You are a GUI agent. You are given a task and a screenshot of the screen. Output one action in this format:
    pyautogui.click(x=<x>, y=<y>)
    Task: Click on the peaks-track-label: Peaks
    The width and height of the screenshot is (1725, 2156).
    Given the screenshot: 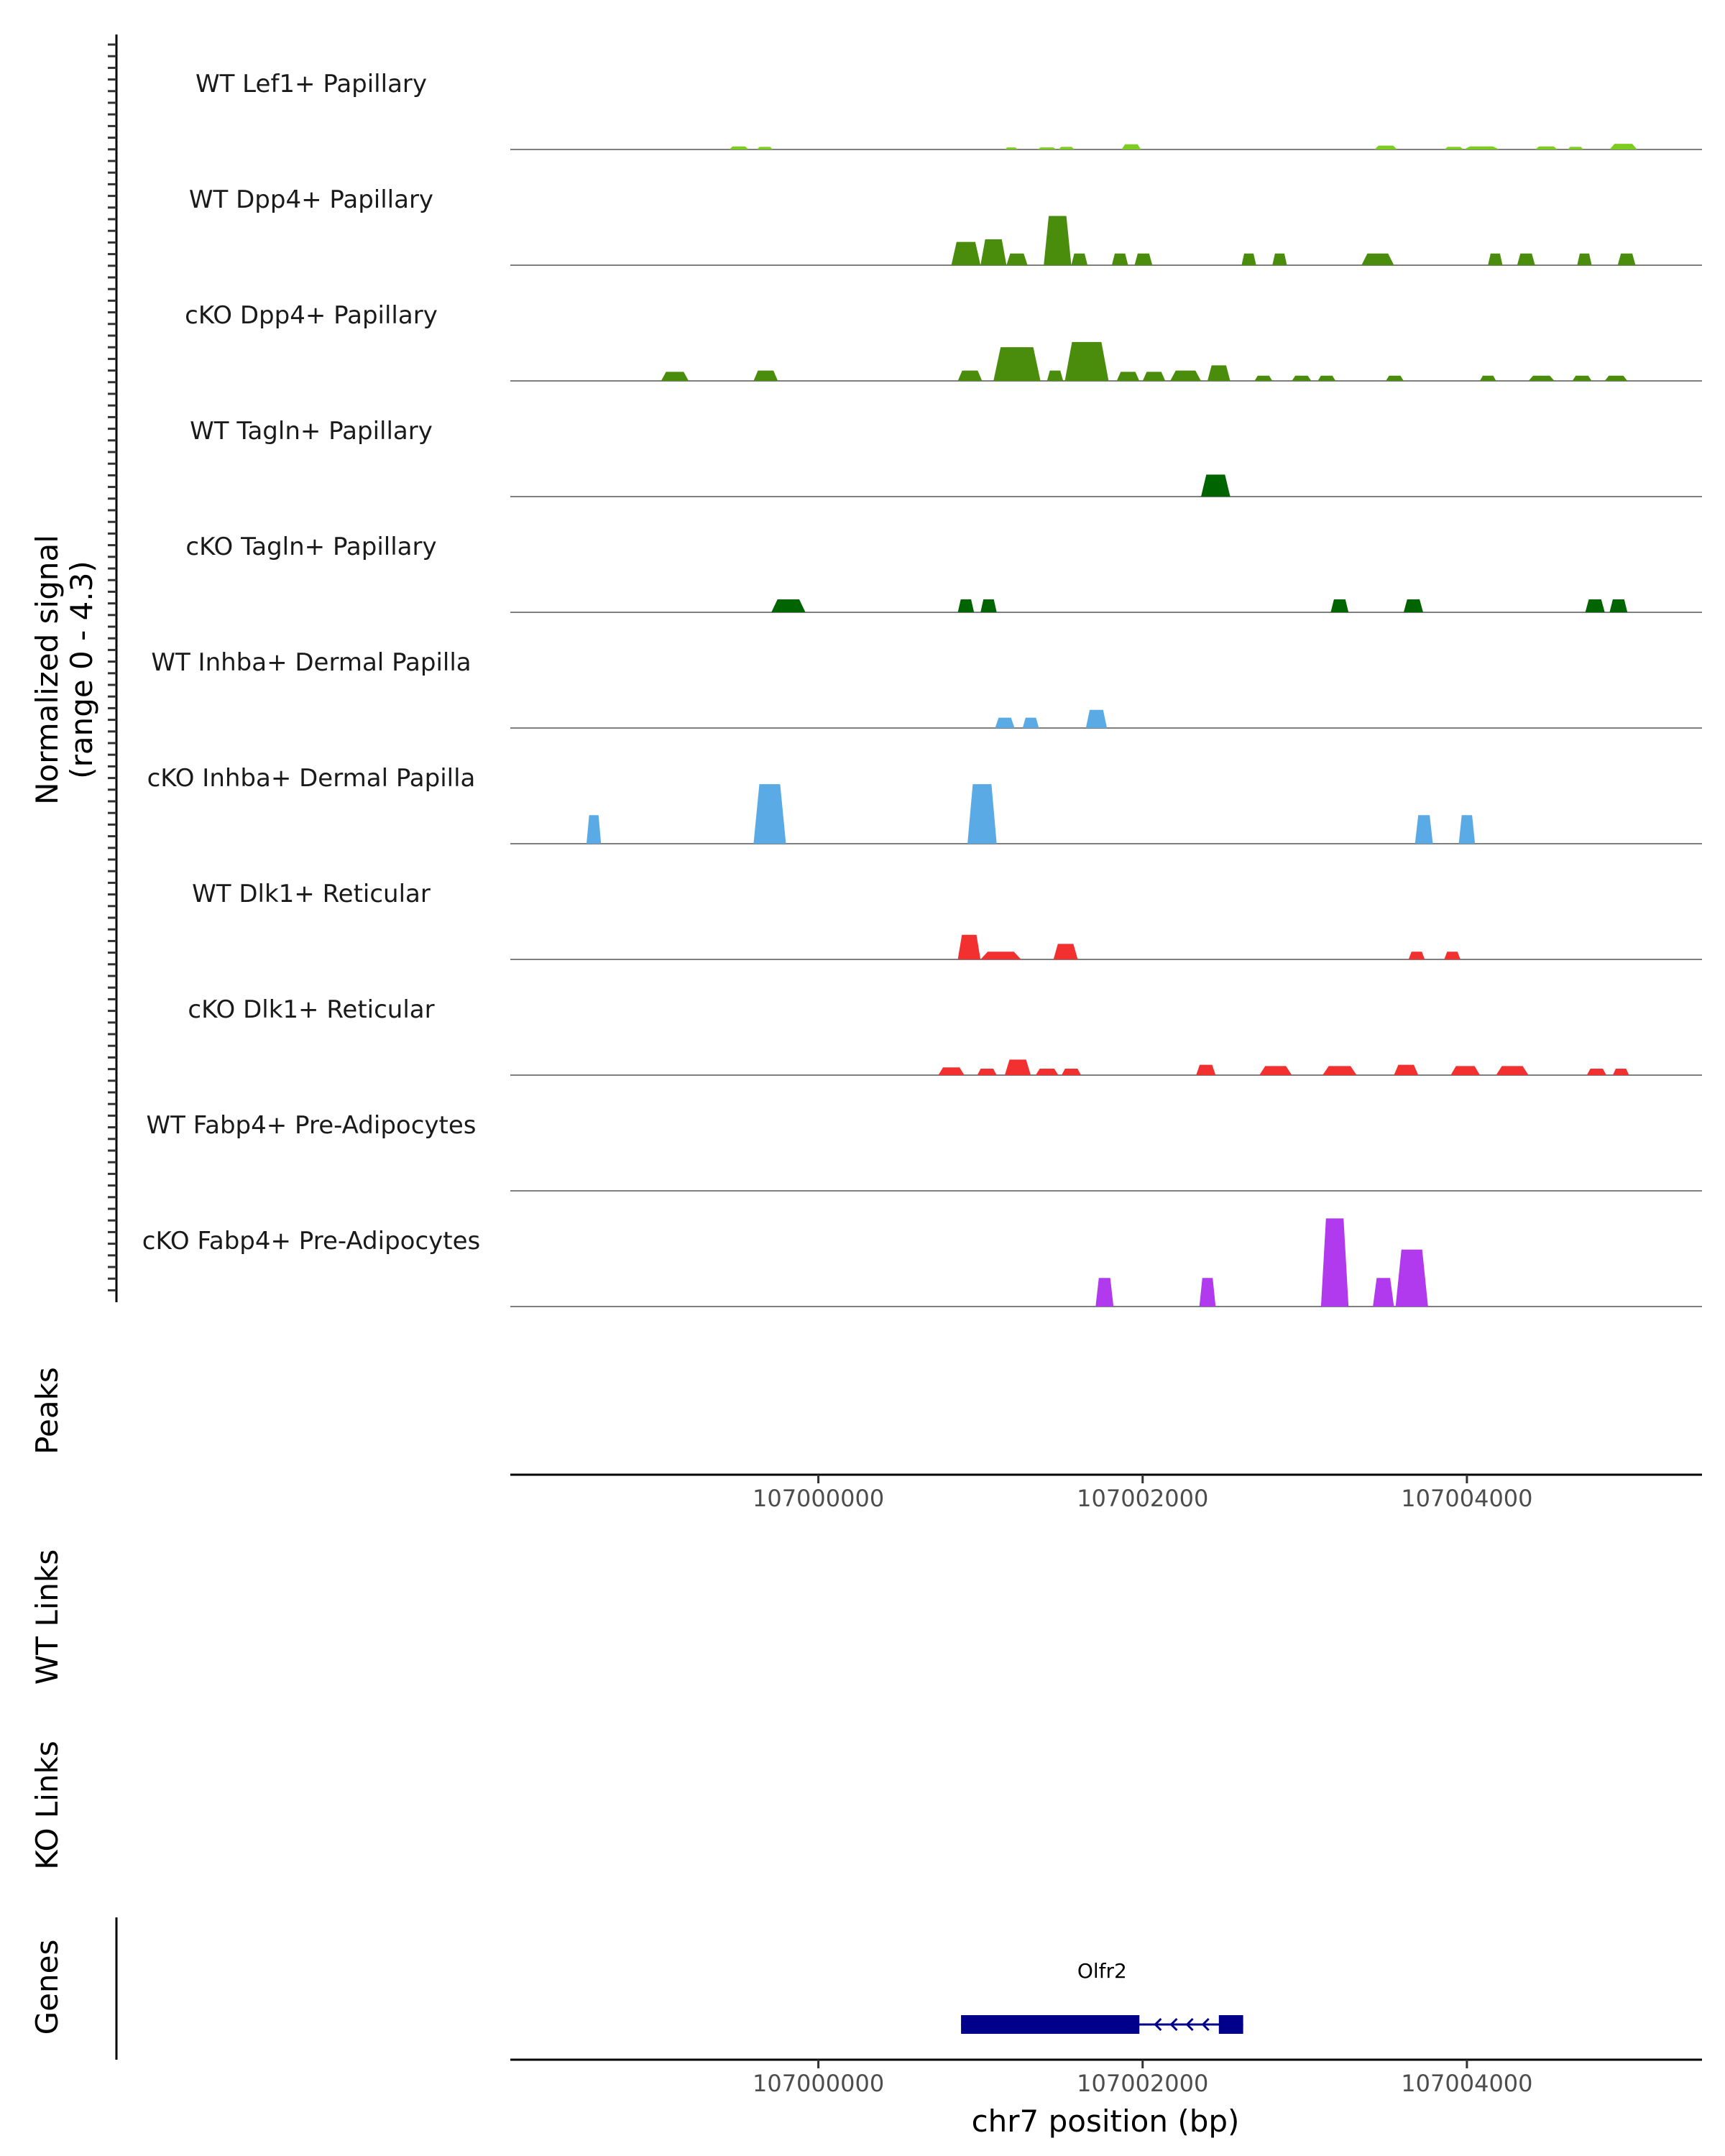 What is the action you would take?
    pyautogui.click(x=47, y=1411)
    